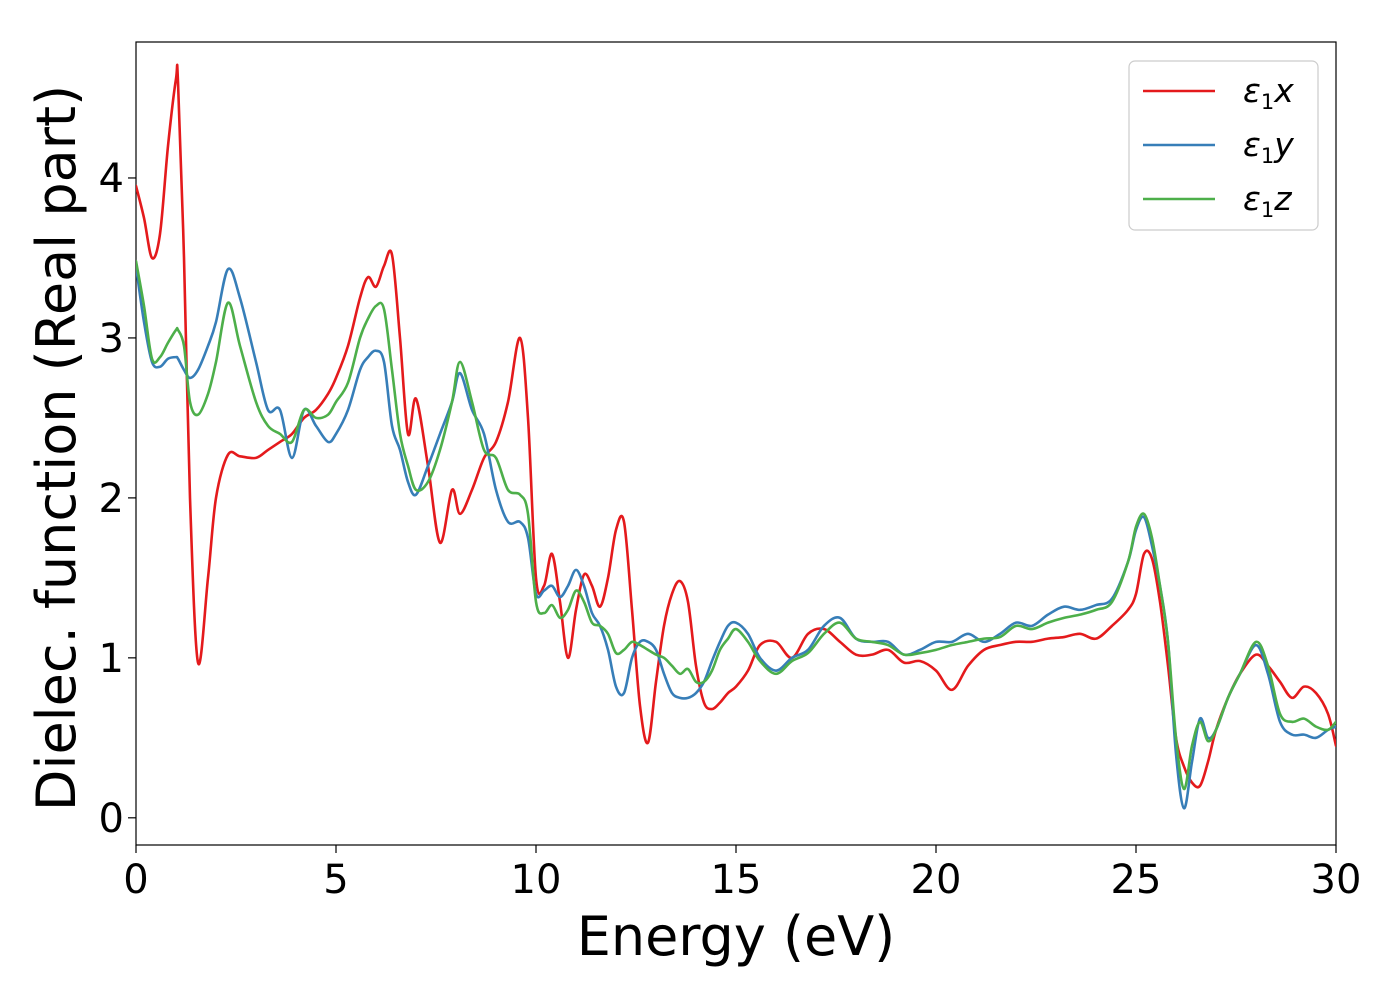 This screenshot has height=1000, width=1400. What do you see at coordinates (1336, 880) in the screenshot?
I see `x-tick-label: 30` at bounding box center [1336, 880].